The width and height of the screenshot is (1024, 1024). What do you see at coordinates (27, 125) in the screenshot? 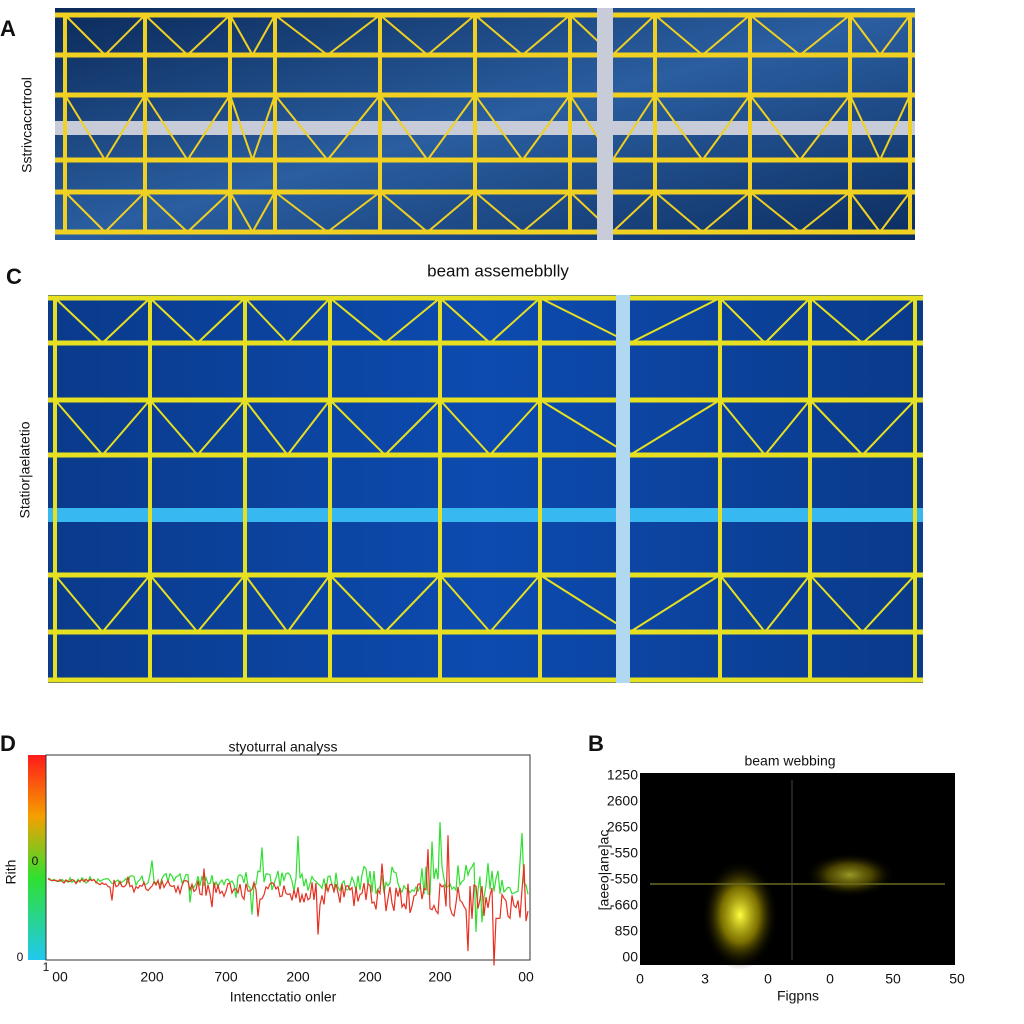
I see `y-label: Sstrivcaccrtrool` at bounding box center [27, 125].